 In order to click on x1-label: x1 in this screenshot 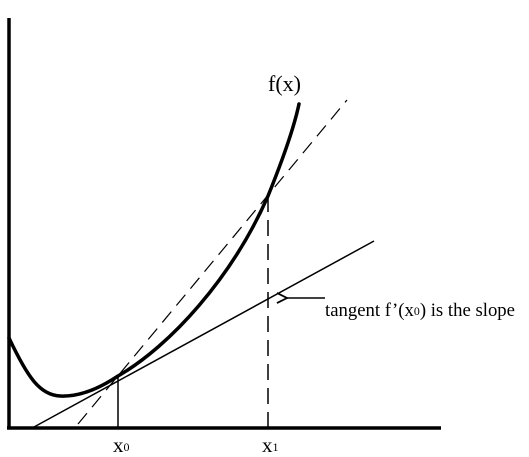, I will do `click(270, 445)`.